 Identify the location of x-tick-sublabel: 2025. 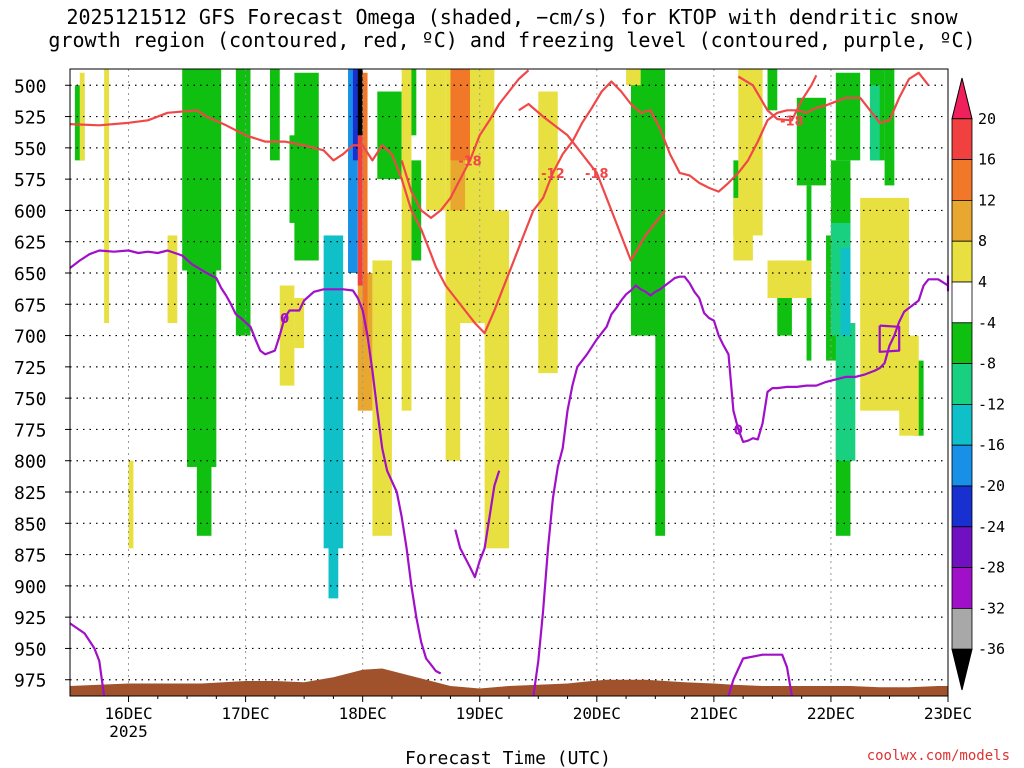
(128, 731).